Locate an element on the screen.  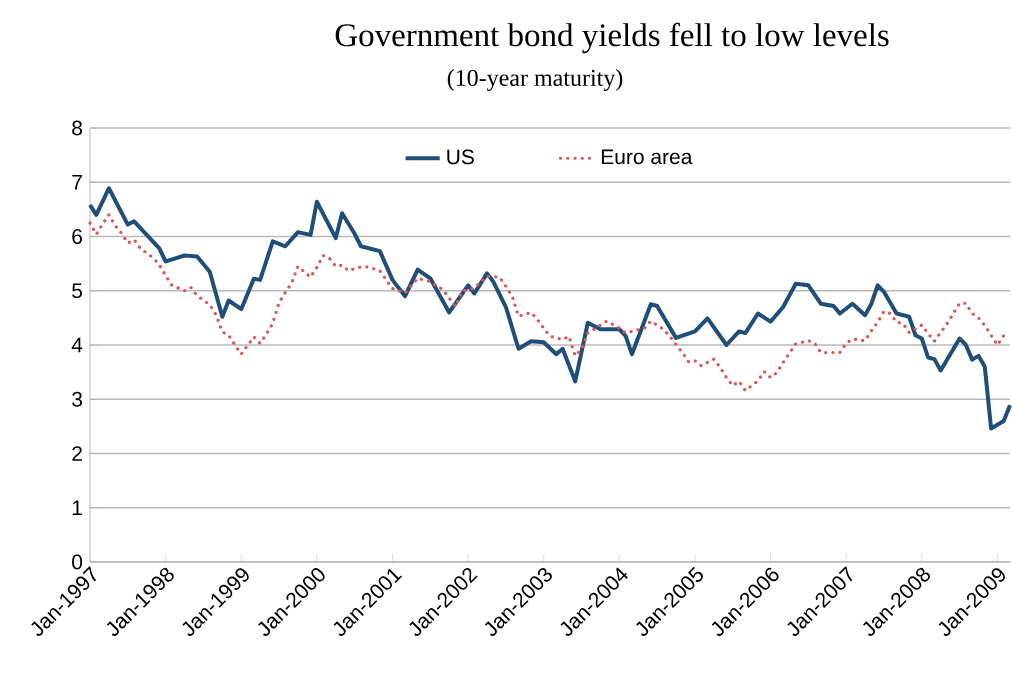
y-tick-label: 5 is located at coordinates (77, 291).